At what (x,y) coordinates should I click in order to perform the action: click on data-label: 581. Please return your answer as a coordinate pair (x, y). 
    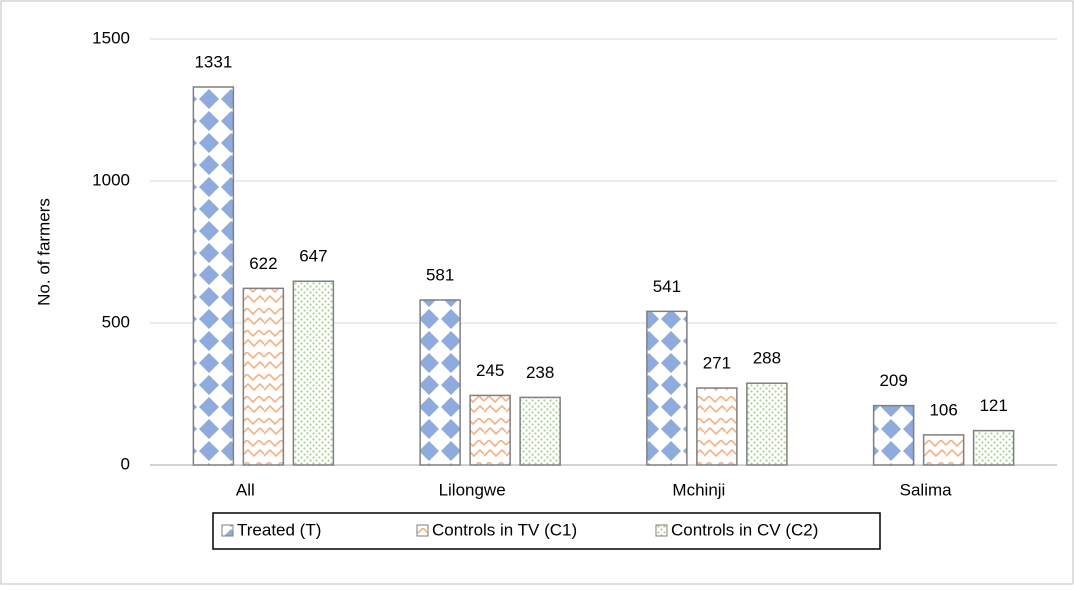
    Looking at the image, I should click on (440, 274).